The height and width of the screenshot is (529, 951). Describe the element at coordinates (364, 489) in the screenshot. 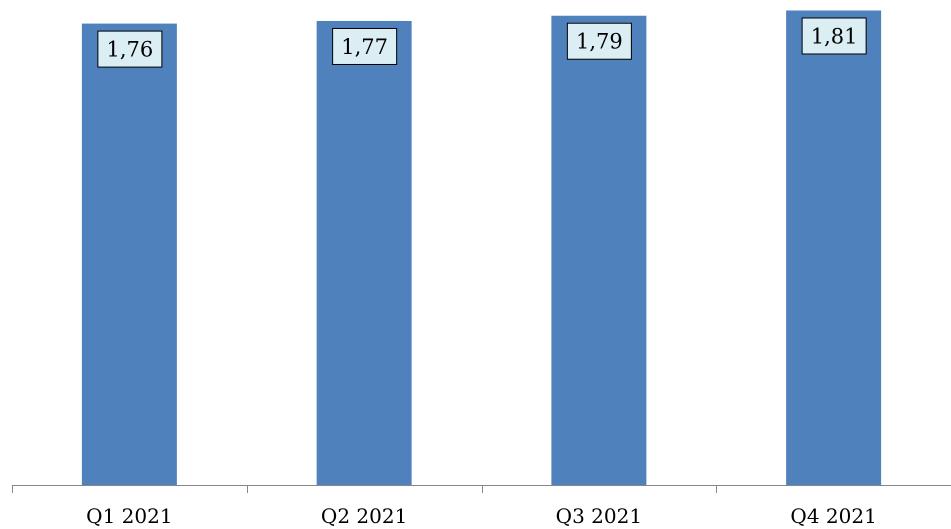

I see `x-axis-ticks` at that location.